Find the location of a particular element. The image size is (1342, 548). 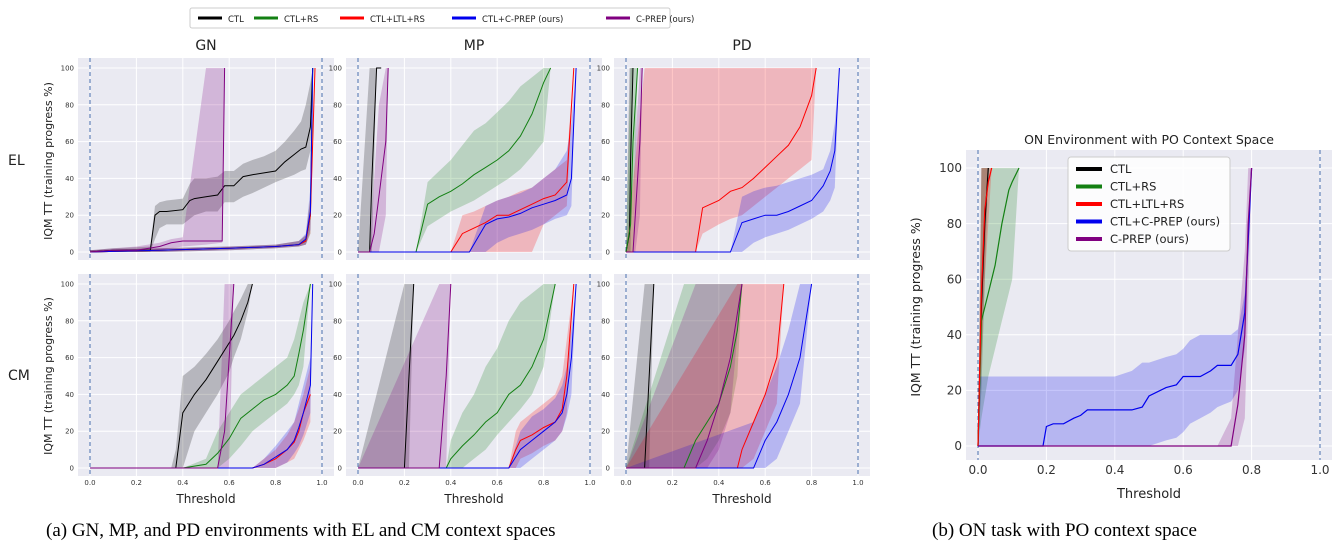

column-title: GN is located at coordinates (205, 46).